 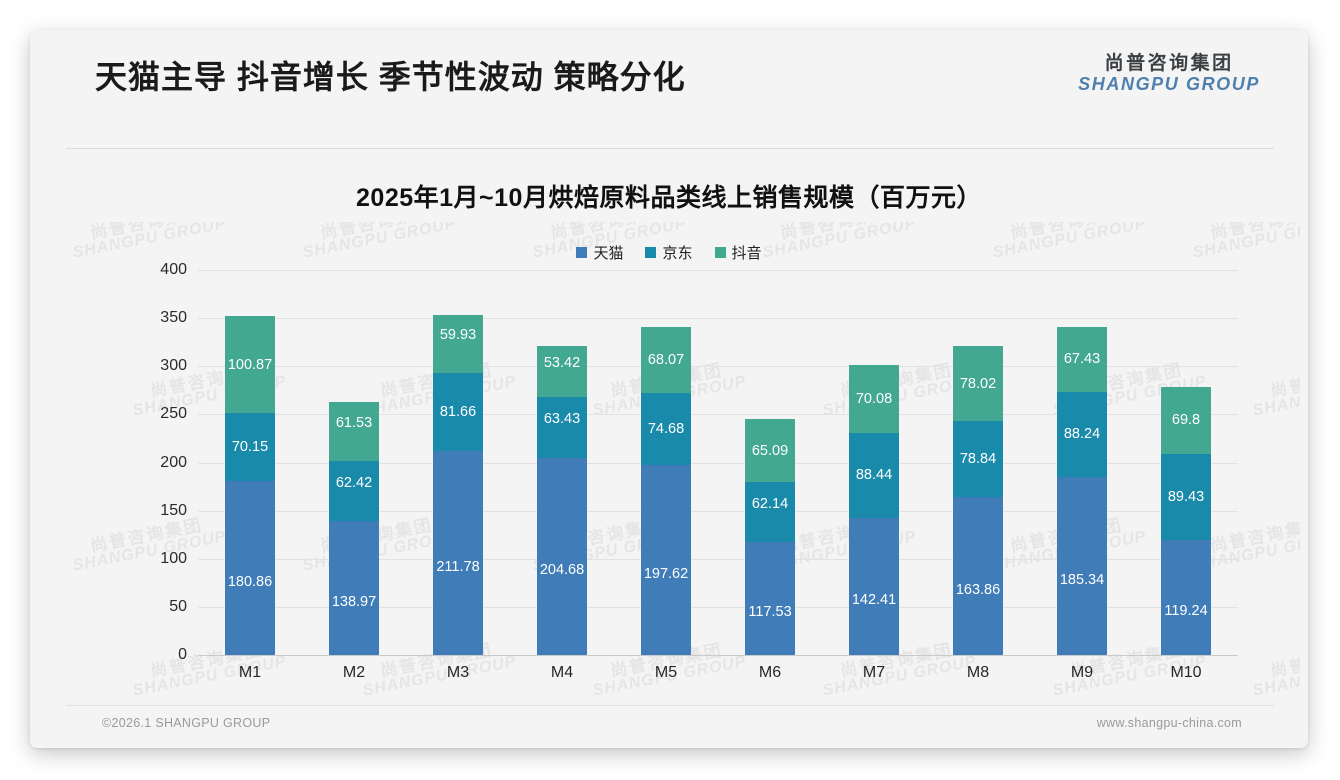 What do you see at coordinates (562, 371) in the screenshot?
I see `bar-segment-抖音: 53.42` at bounding box center [562, 371].